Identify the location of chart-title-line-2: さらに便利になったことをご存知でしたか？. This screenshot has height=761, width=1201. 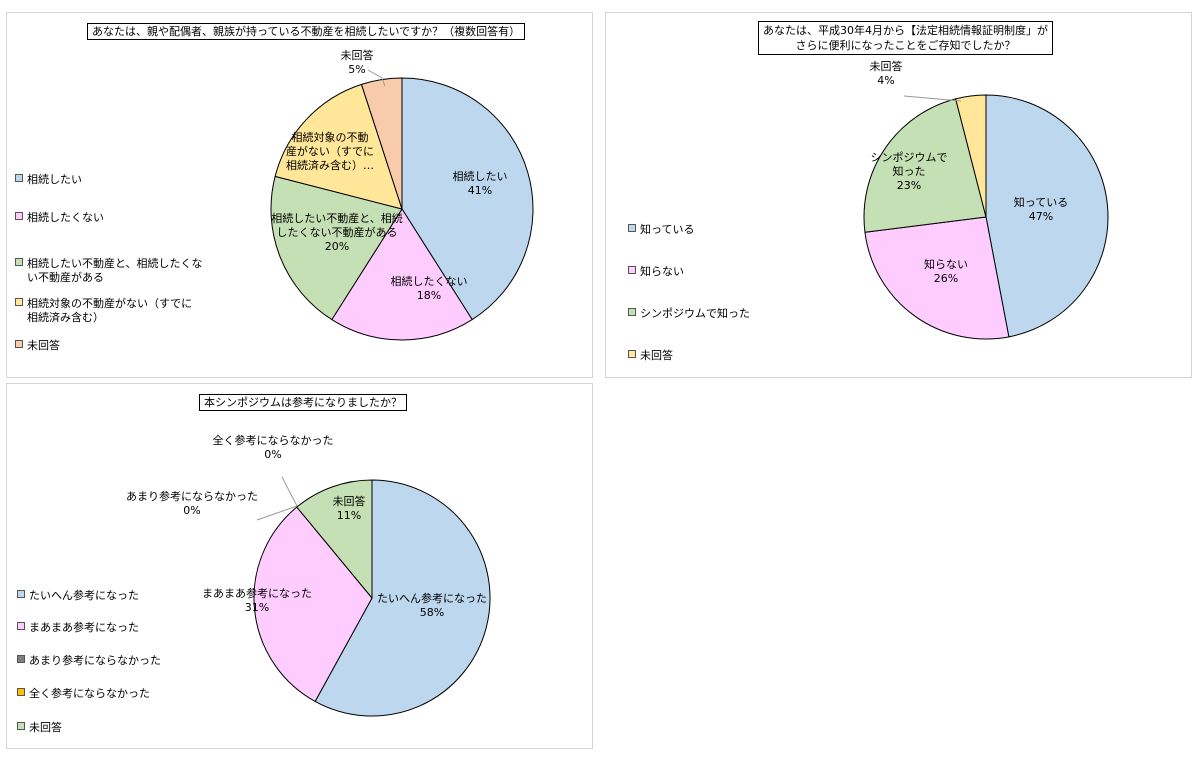
(905, 45).